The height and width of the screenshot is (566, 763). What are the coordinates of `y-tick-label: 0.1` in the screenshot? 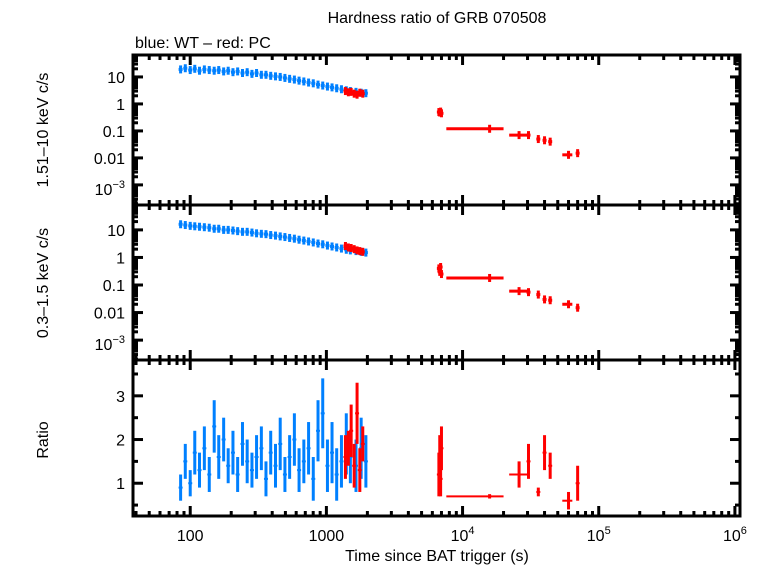 It's located at (114, 132).